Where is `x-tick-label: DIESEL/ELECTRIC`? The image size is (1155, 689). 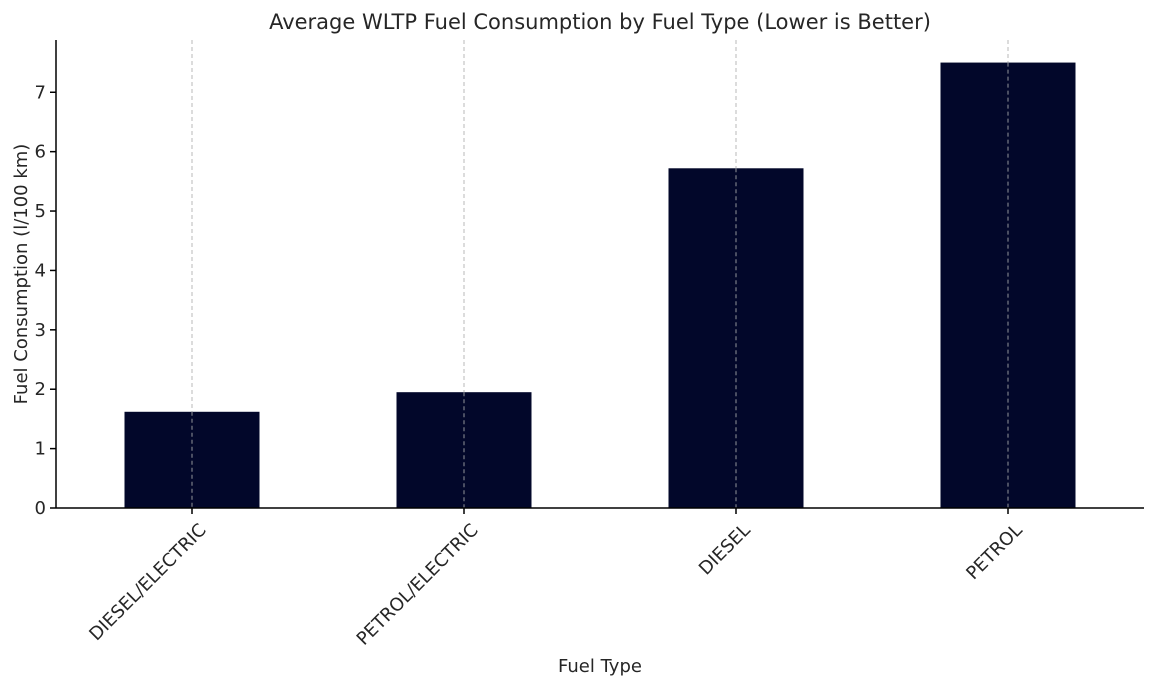 x-tick-label: DIESEL/ELECTRIC is located at coordinates (147, 582).